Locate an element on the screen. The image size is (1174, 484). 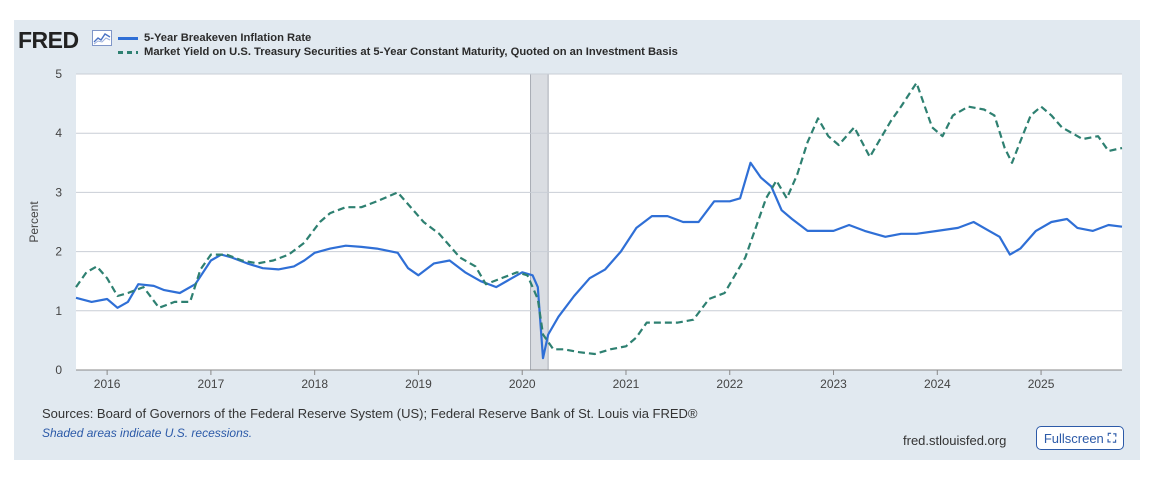
fullscreen-label: Fullscreen is located at coordinates (1073, 438).